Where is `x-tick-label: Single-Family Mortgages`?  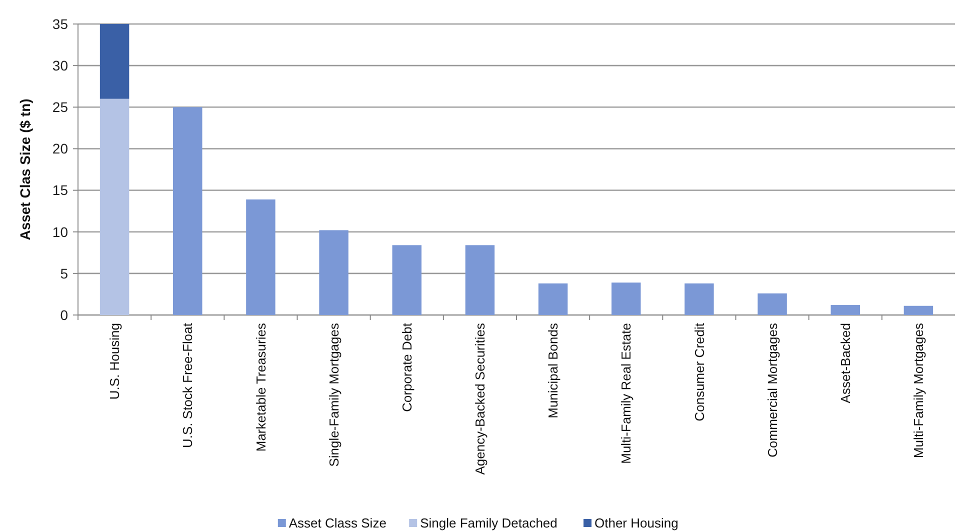 x-tick-label: Single-Family Mortgages is located at coordinates (334, 394).